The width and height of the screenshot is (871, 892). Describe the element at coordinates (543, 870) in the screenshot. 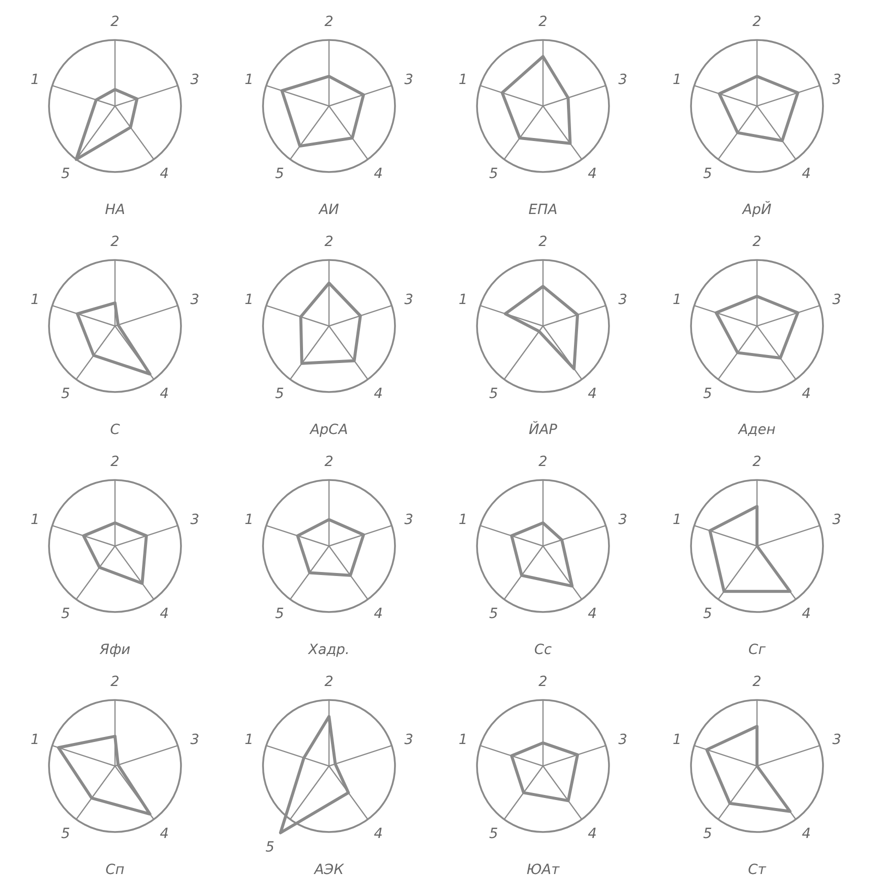

I see `text: ЮАт` at that location.